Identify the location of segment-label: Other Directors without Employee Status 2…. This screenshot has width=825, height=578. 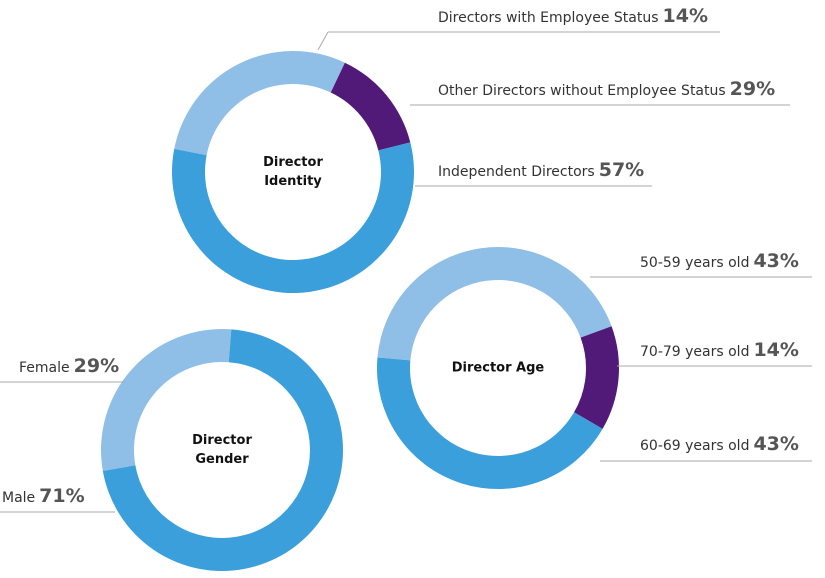
(606, 89).